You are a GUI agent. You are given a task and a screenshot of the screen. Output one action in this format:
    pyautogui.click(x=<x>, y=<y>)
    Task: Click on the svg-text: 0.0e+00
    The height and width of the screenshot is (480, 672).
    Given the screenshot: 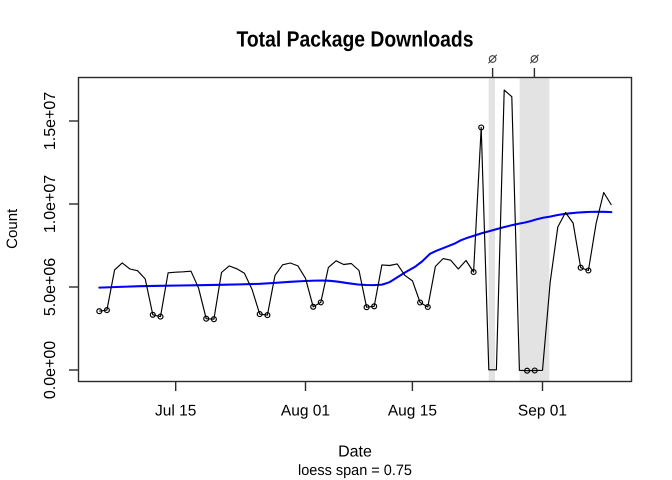 What is the action you would take?
    pyautogui.click(x=50, y=370)
    